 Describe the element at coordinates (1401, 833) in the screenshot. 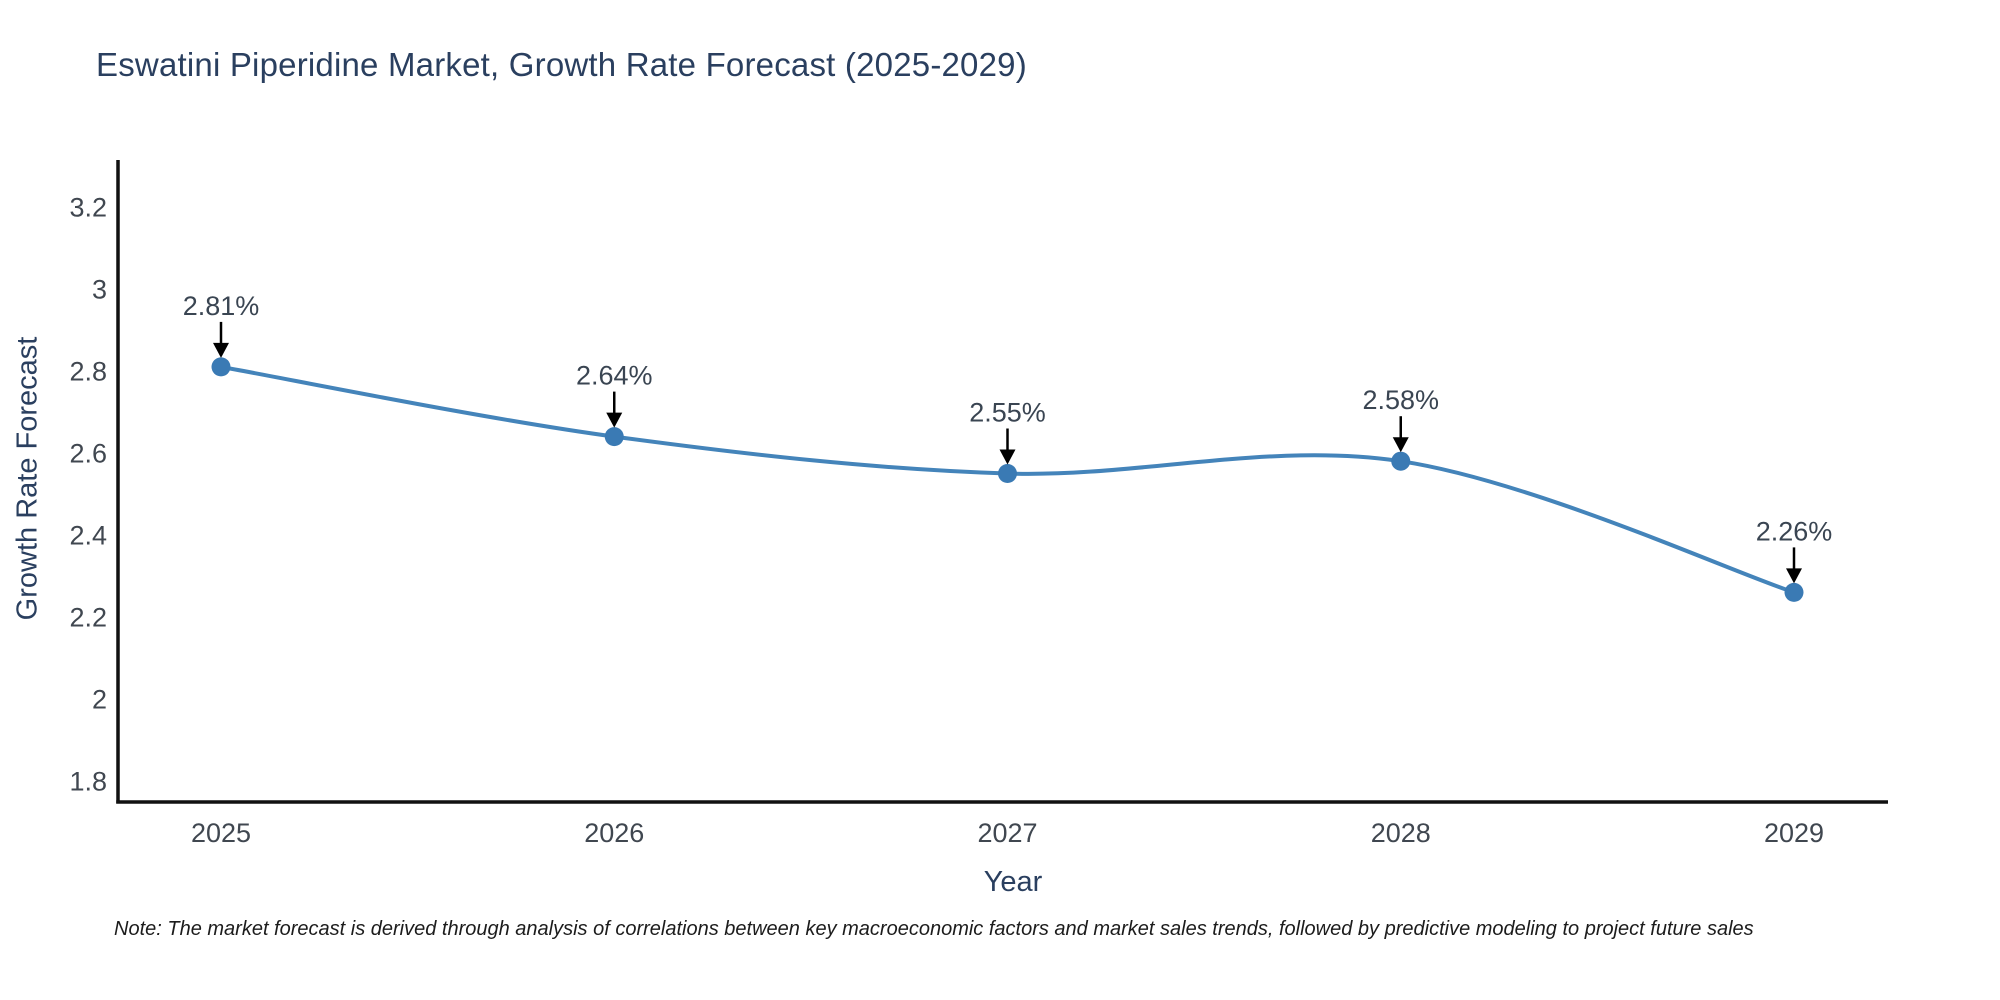

I see `x-tick-label: 2028` at that location.